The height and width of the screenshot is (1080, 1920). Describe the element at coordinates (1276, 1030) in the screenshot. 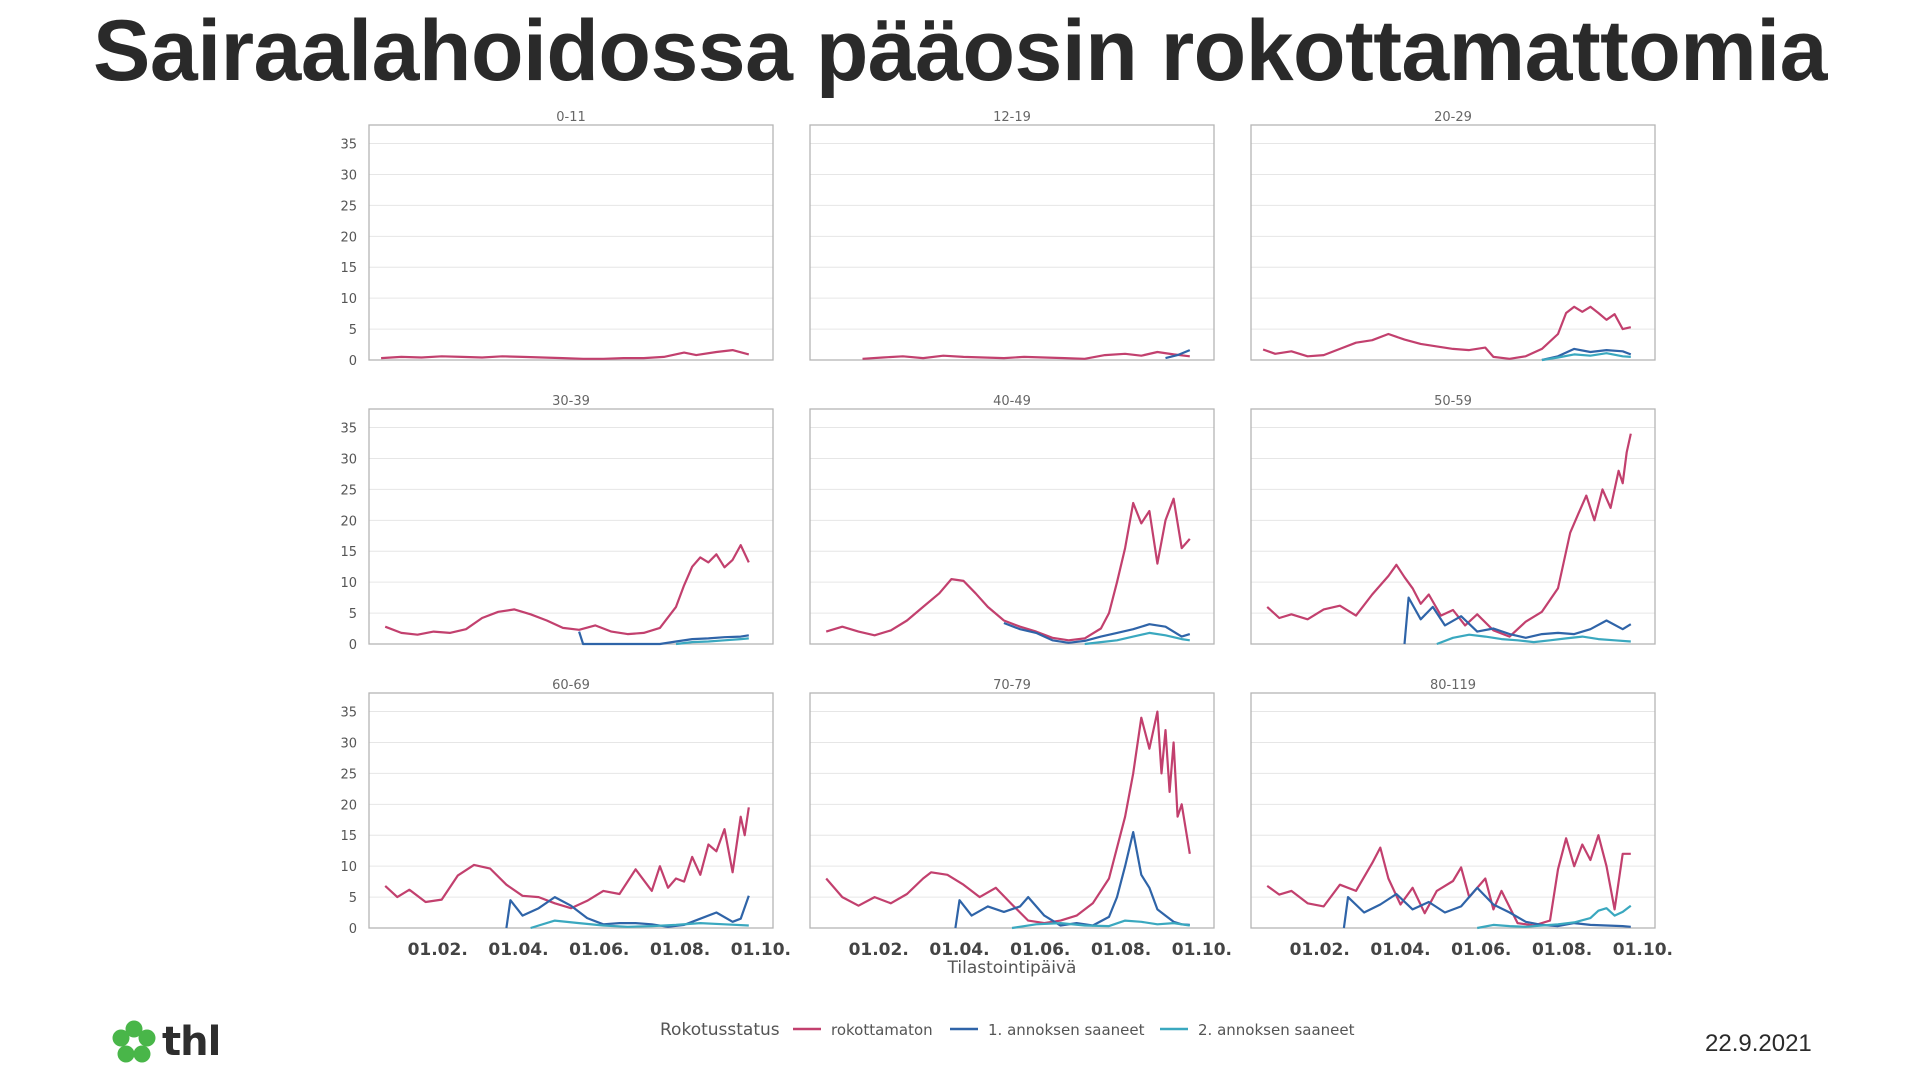

I see `legend-label-annos2: 2. annoksen saaneet` at that location.